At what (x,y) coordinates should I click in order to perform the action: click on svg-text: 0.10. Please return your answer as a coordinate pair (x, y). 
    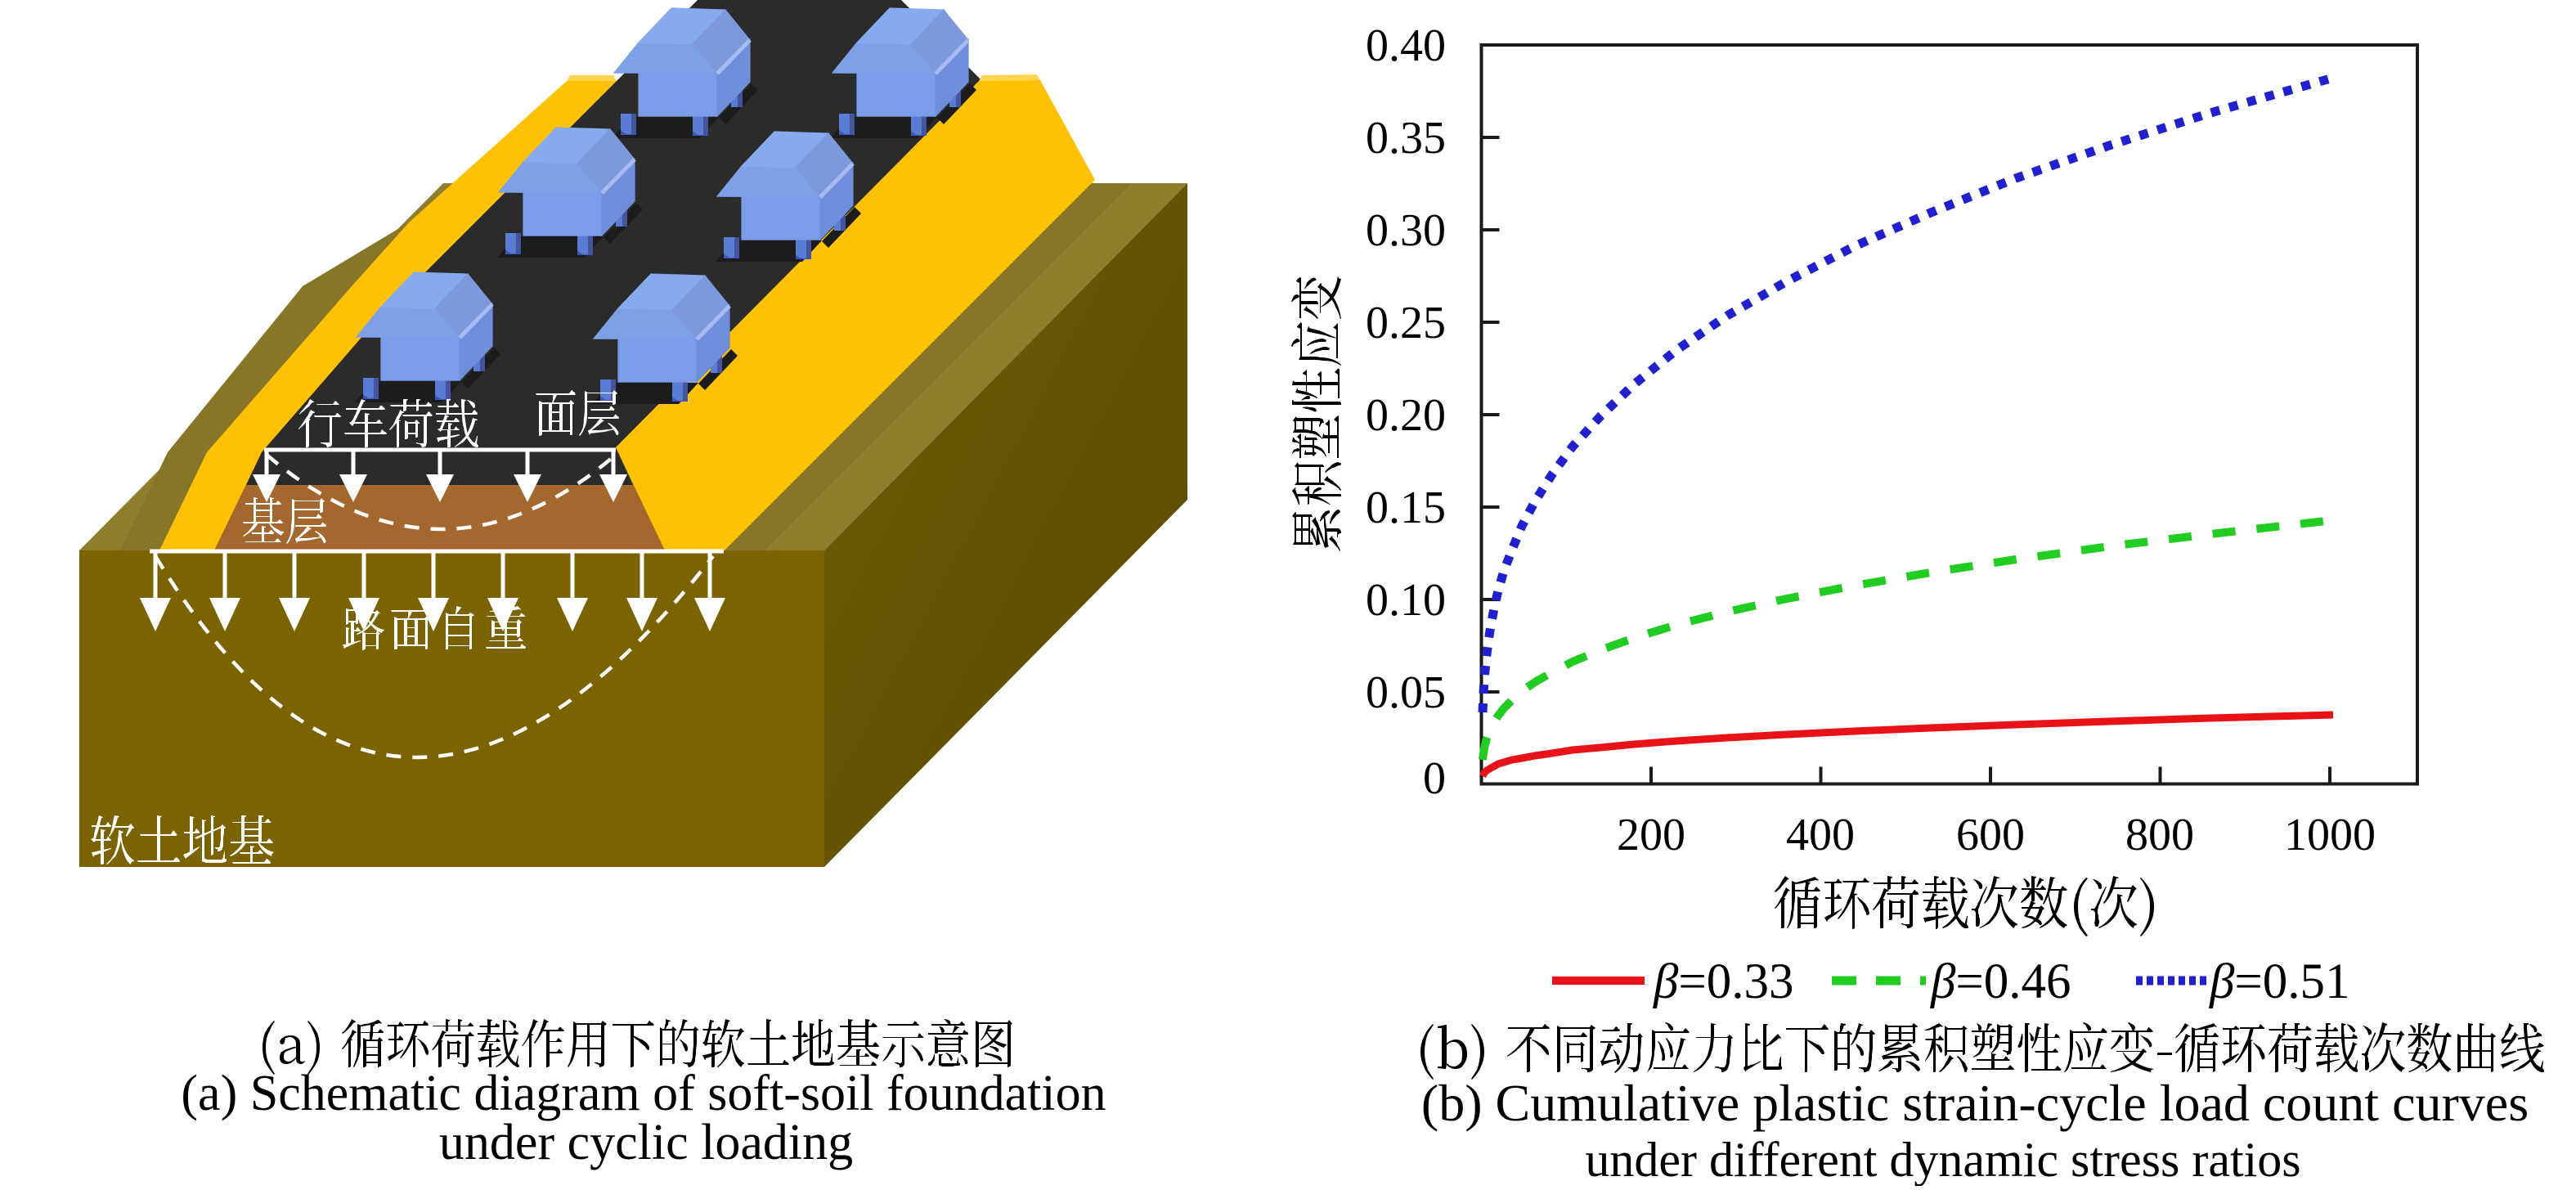
    Looking at the image, I should click on (1406, 600).